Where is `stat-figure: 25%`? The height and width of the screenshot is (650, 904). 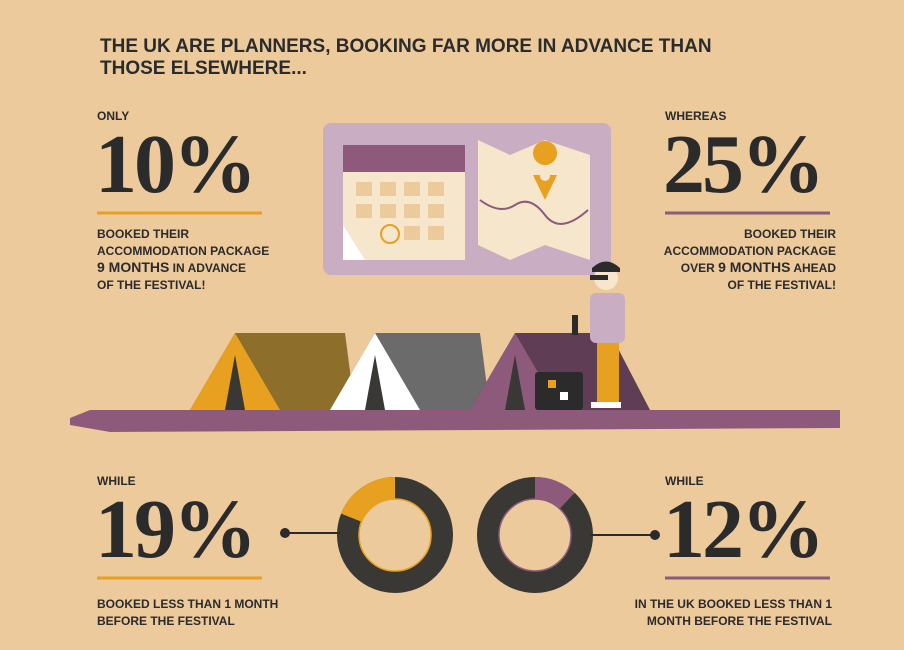
stat-figure: 25% is located at coordinates (742, 164).